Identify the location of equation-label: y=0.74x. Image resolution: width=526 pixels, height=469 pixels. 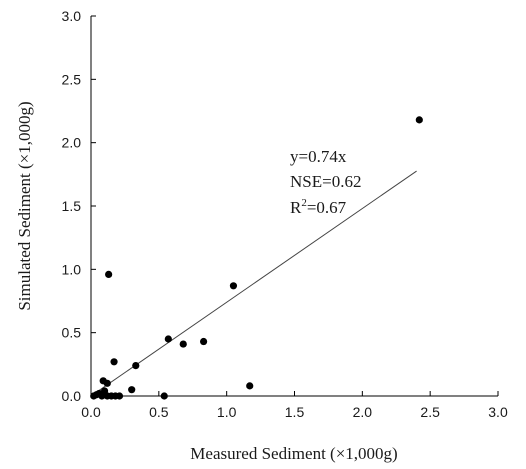
(318, 156).